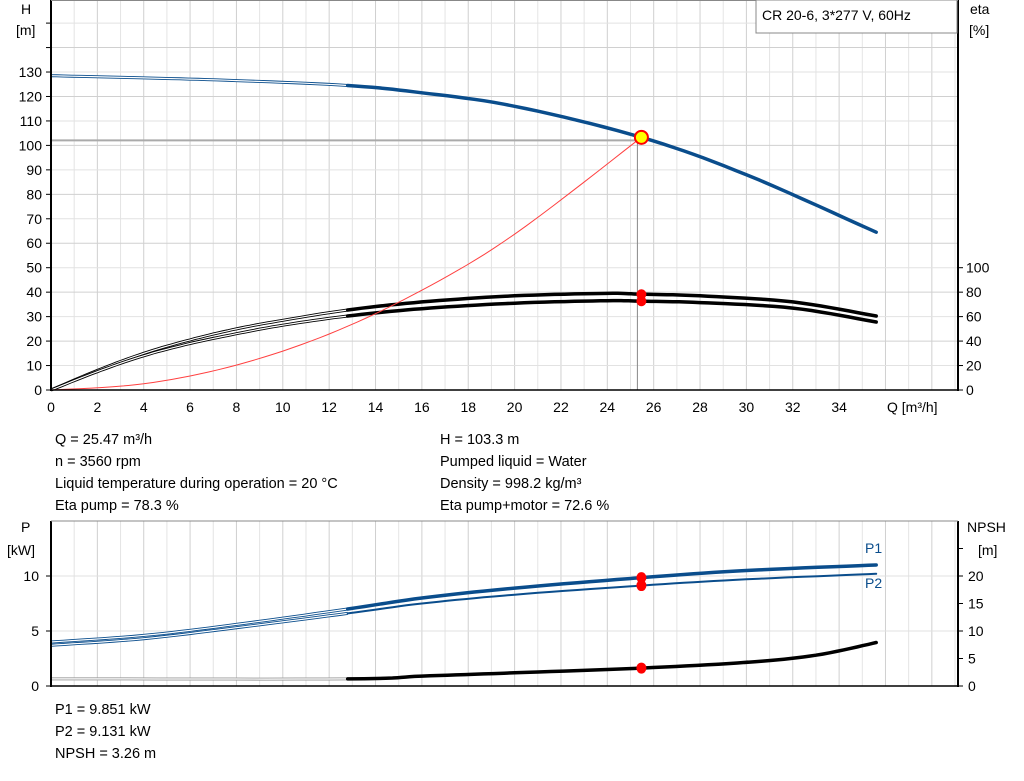 This screenshot has height=781, width=1024. I want to click on series-label-P1: P1, so click(873, 548).